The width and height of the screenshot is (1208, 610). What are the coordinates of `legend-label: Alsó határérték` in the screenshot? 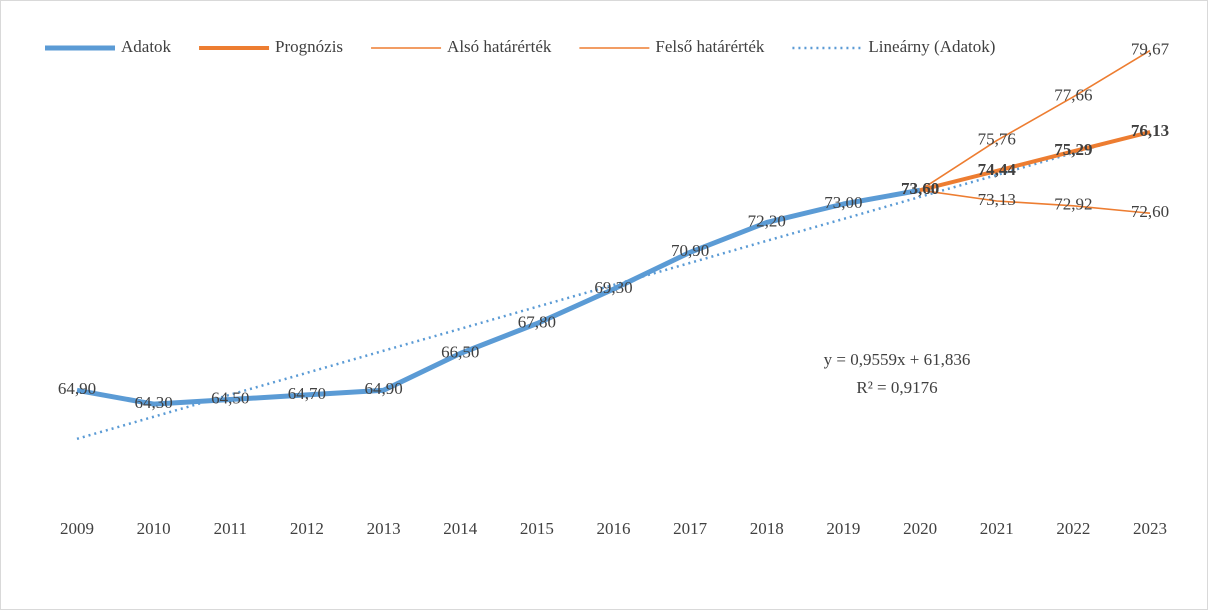 It's located at (499, 46).